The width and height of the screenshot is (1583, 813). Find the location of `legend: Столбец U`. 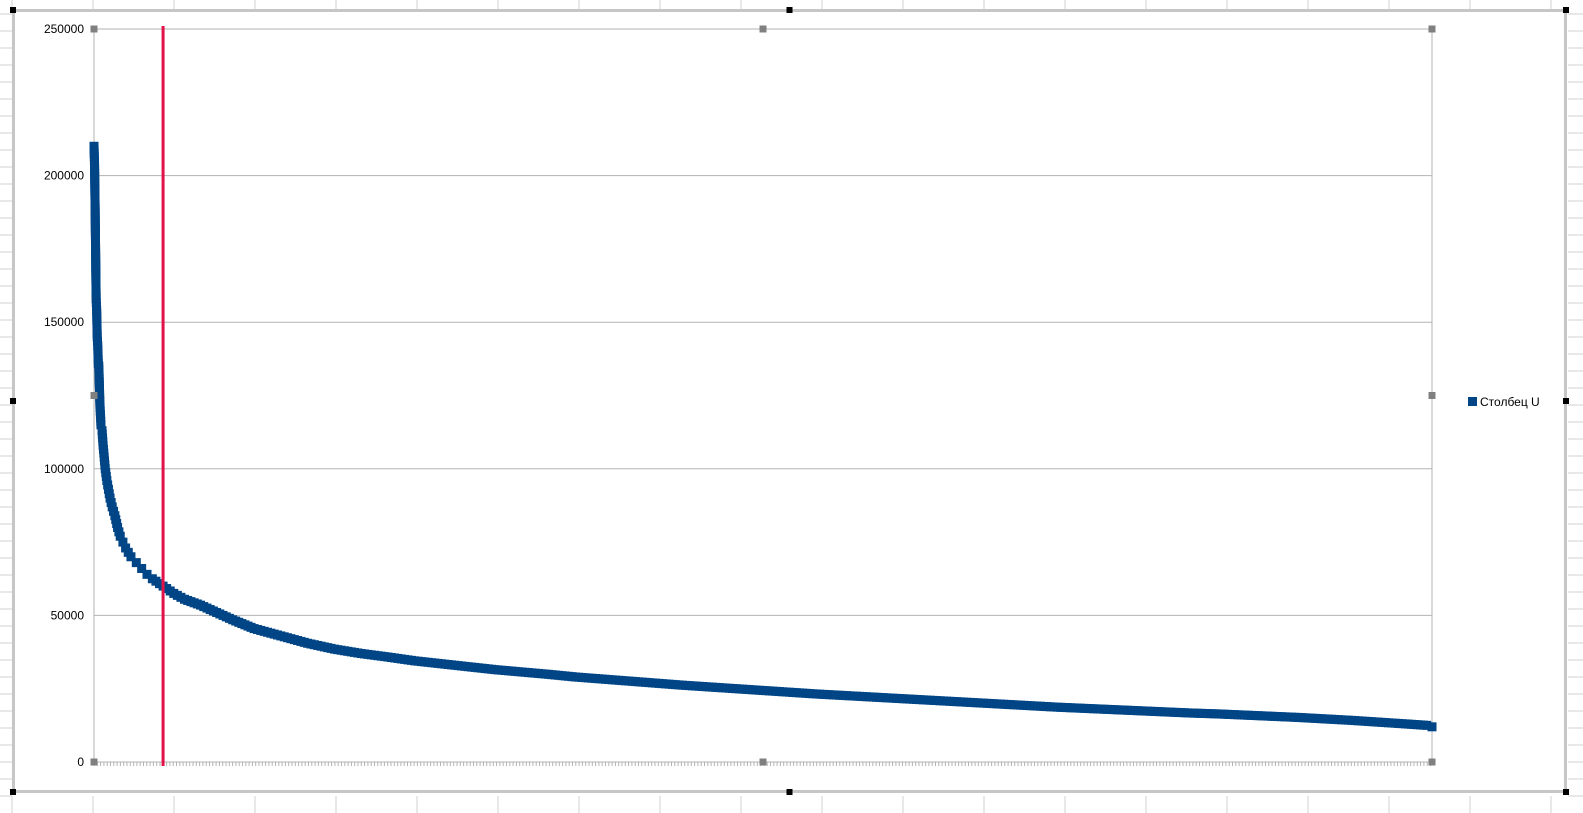

legend: Столбец U is located at coordinates (1504, 402).